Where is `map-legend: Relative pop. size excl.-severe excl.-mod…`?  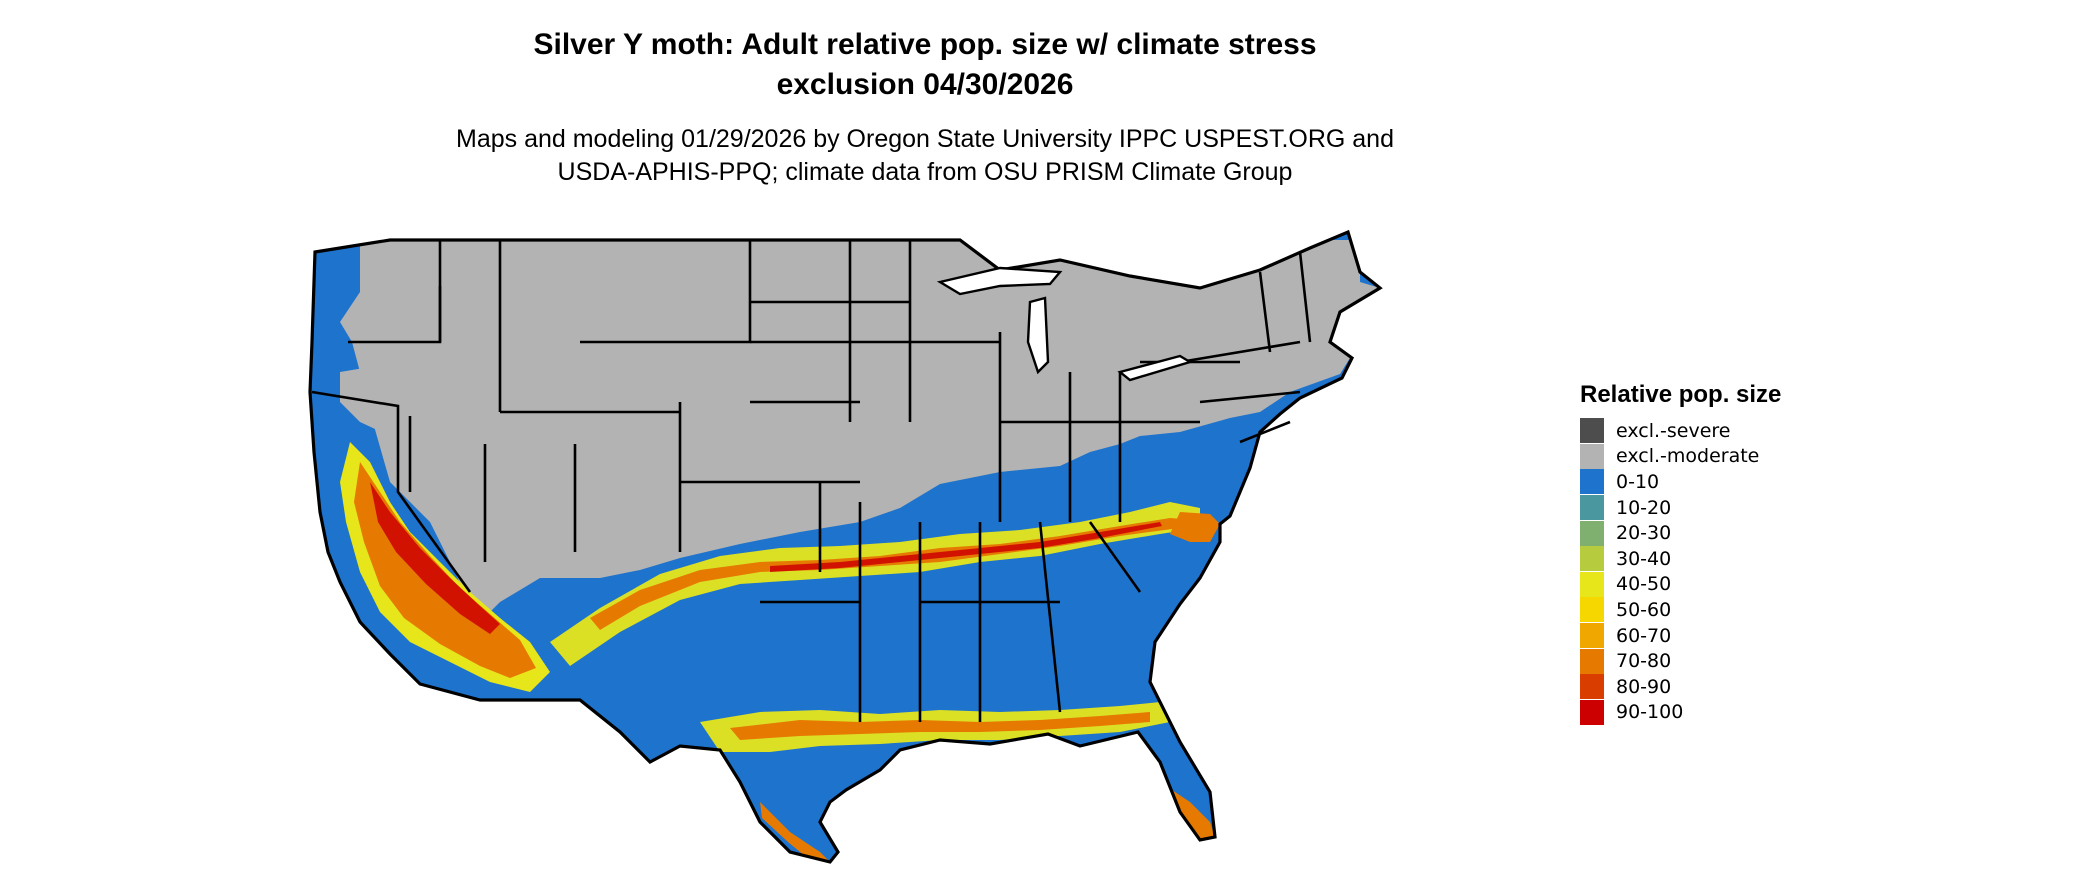
map-legend: Relative pop. size excl.-severe excl.-mod… is located at coordinates (1730, 552).